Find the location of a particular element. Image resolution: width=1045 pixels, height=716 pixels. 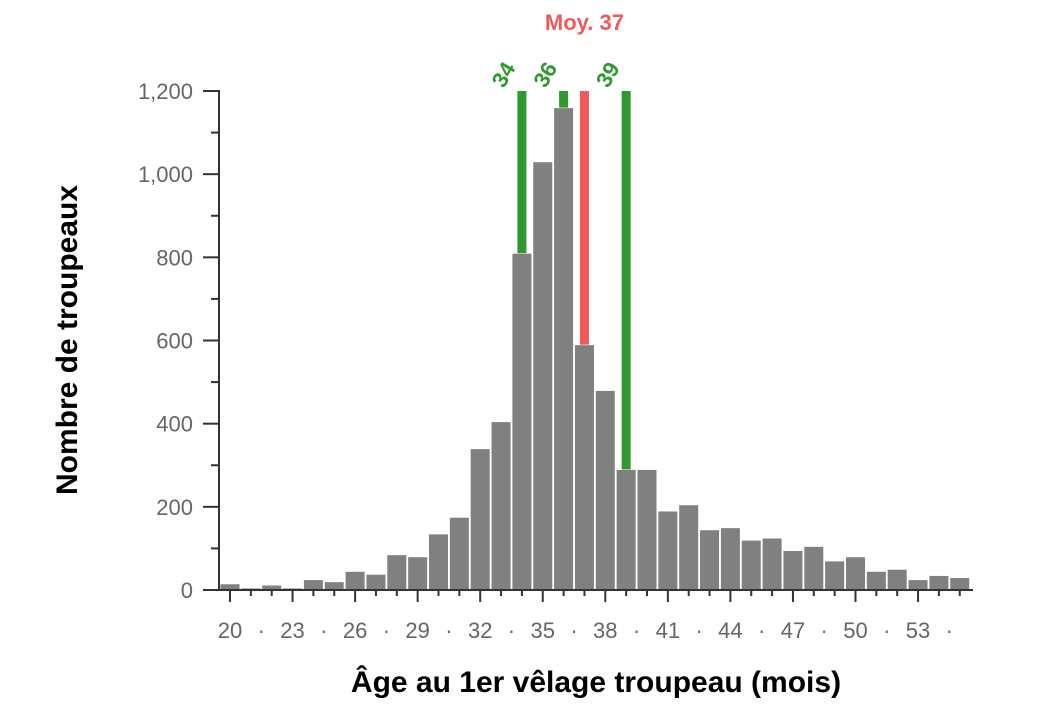

reference-label-34: 34 is located at coordinates (504, 74).